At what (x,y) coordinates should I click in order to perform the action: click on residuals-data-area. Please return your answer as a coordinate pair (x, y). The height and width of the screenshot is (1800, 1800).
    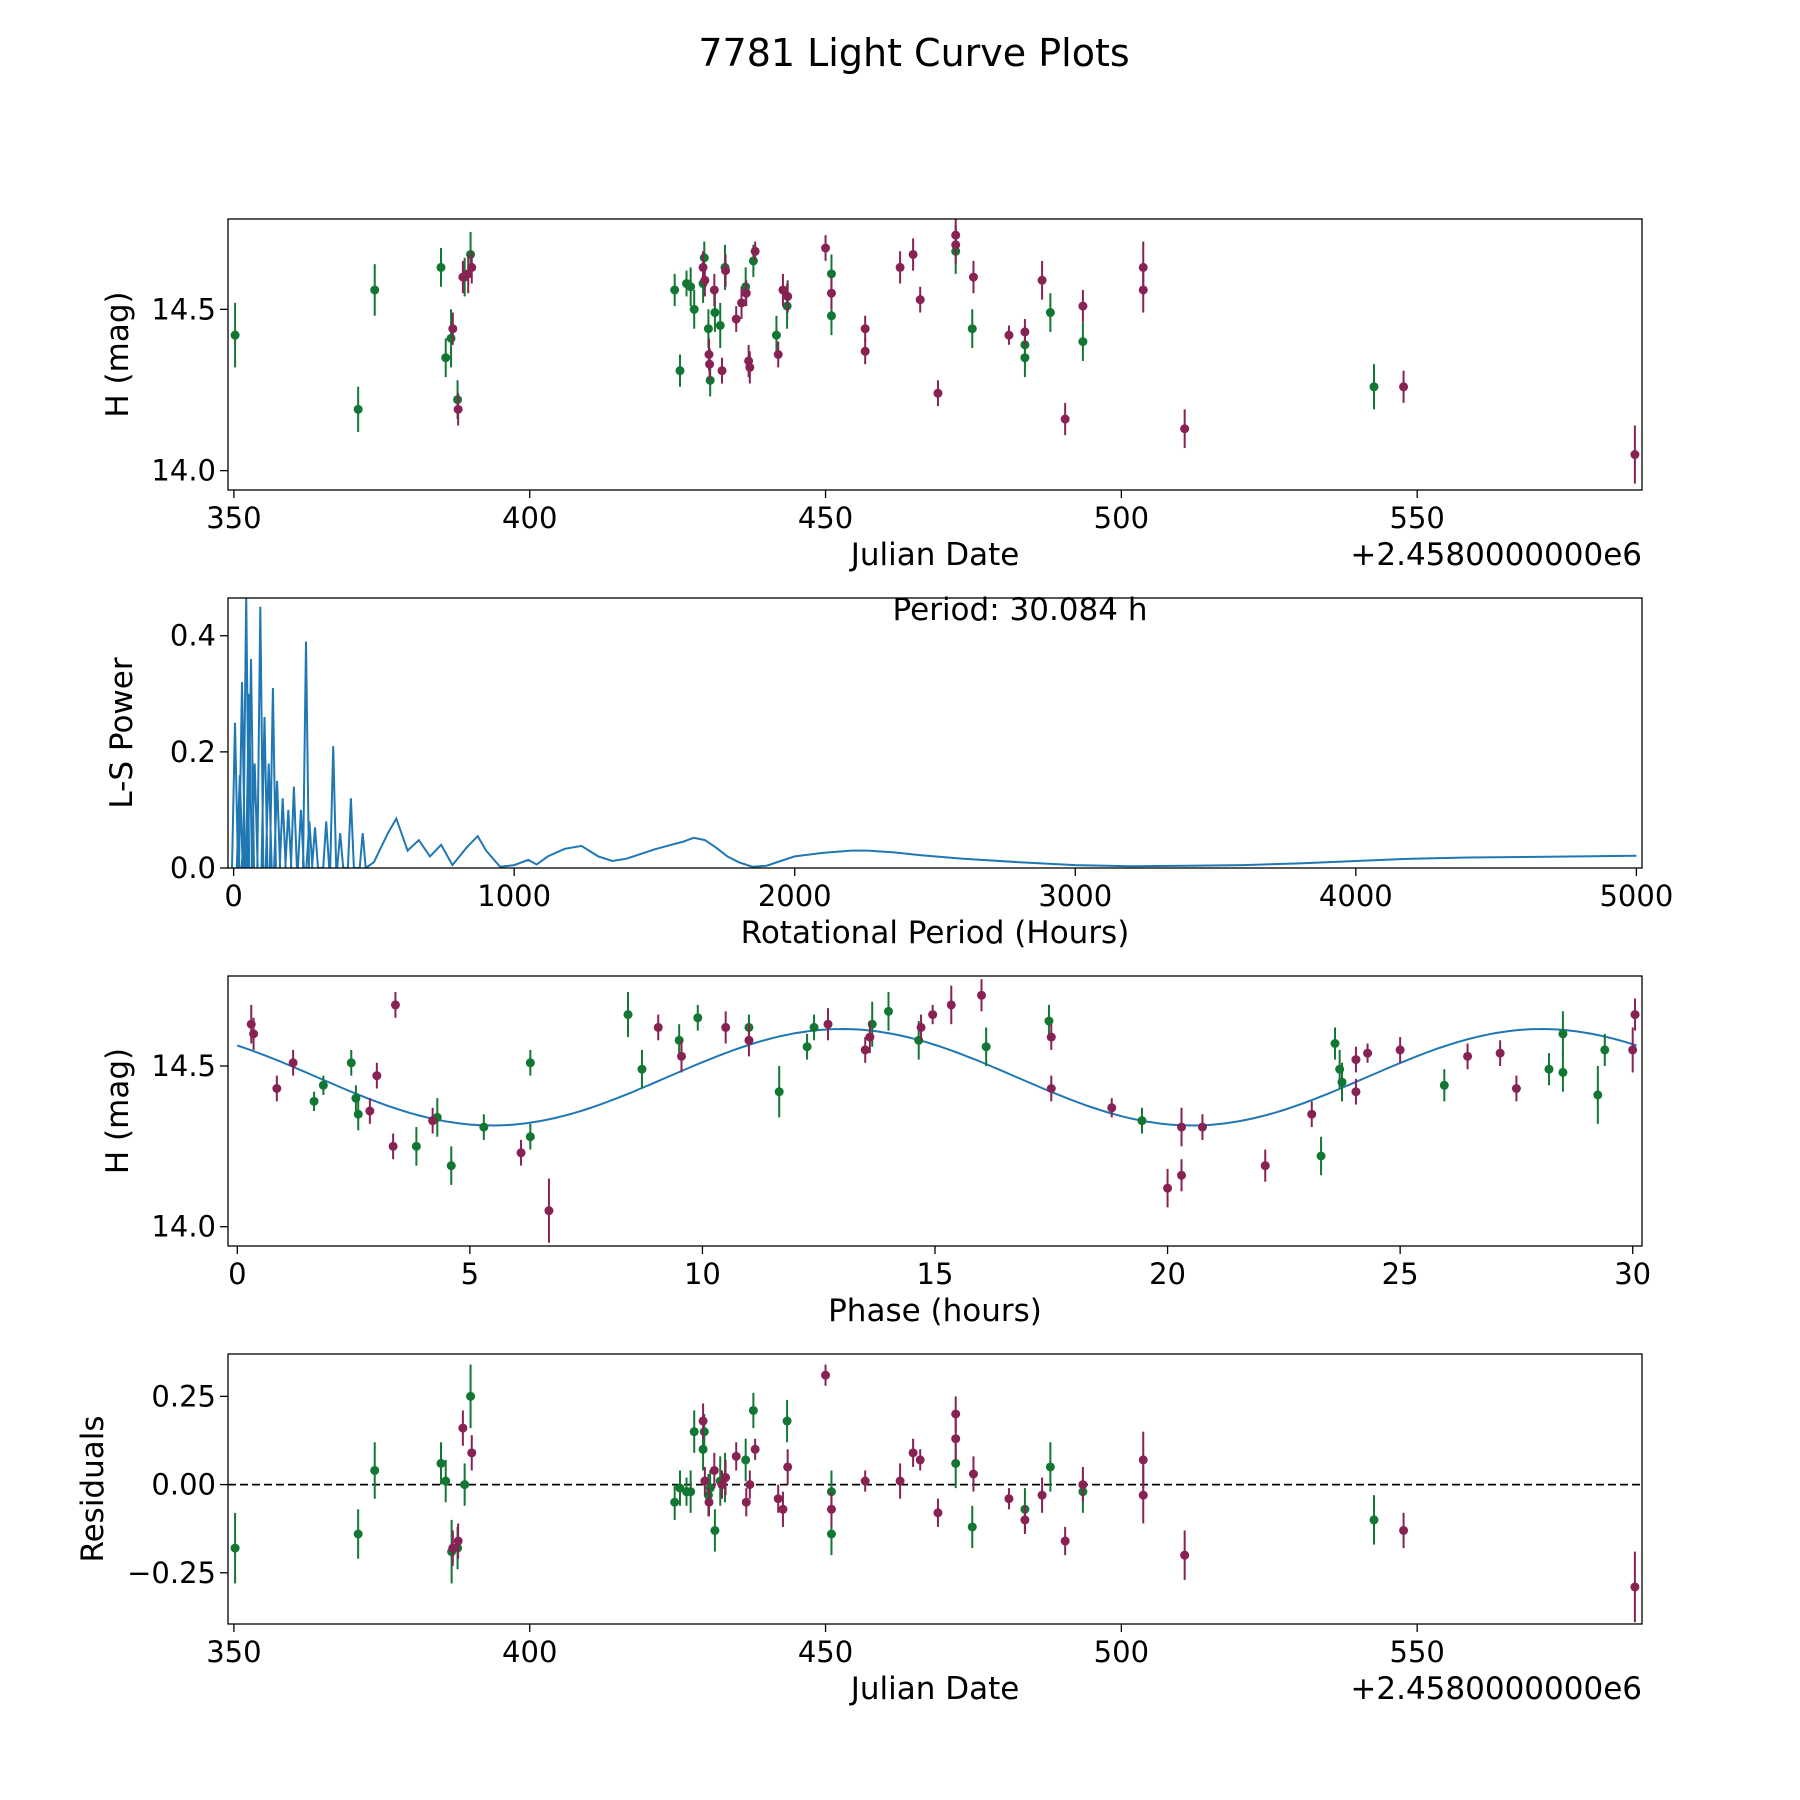
    Looking at the image, I should click on (935, 1493).